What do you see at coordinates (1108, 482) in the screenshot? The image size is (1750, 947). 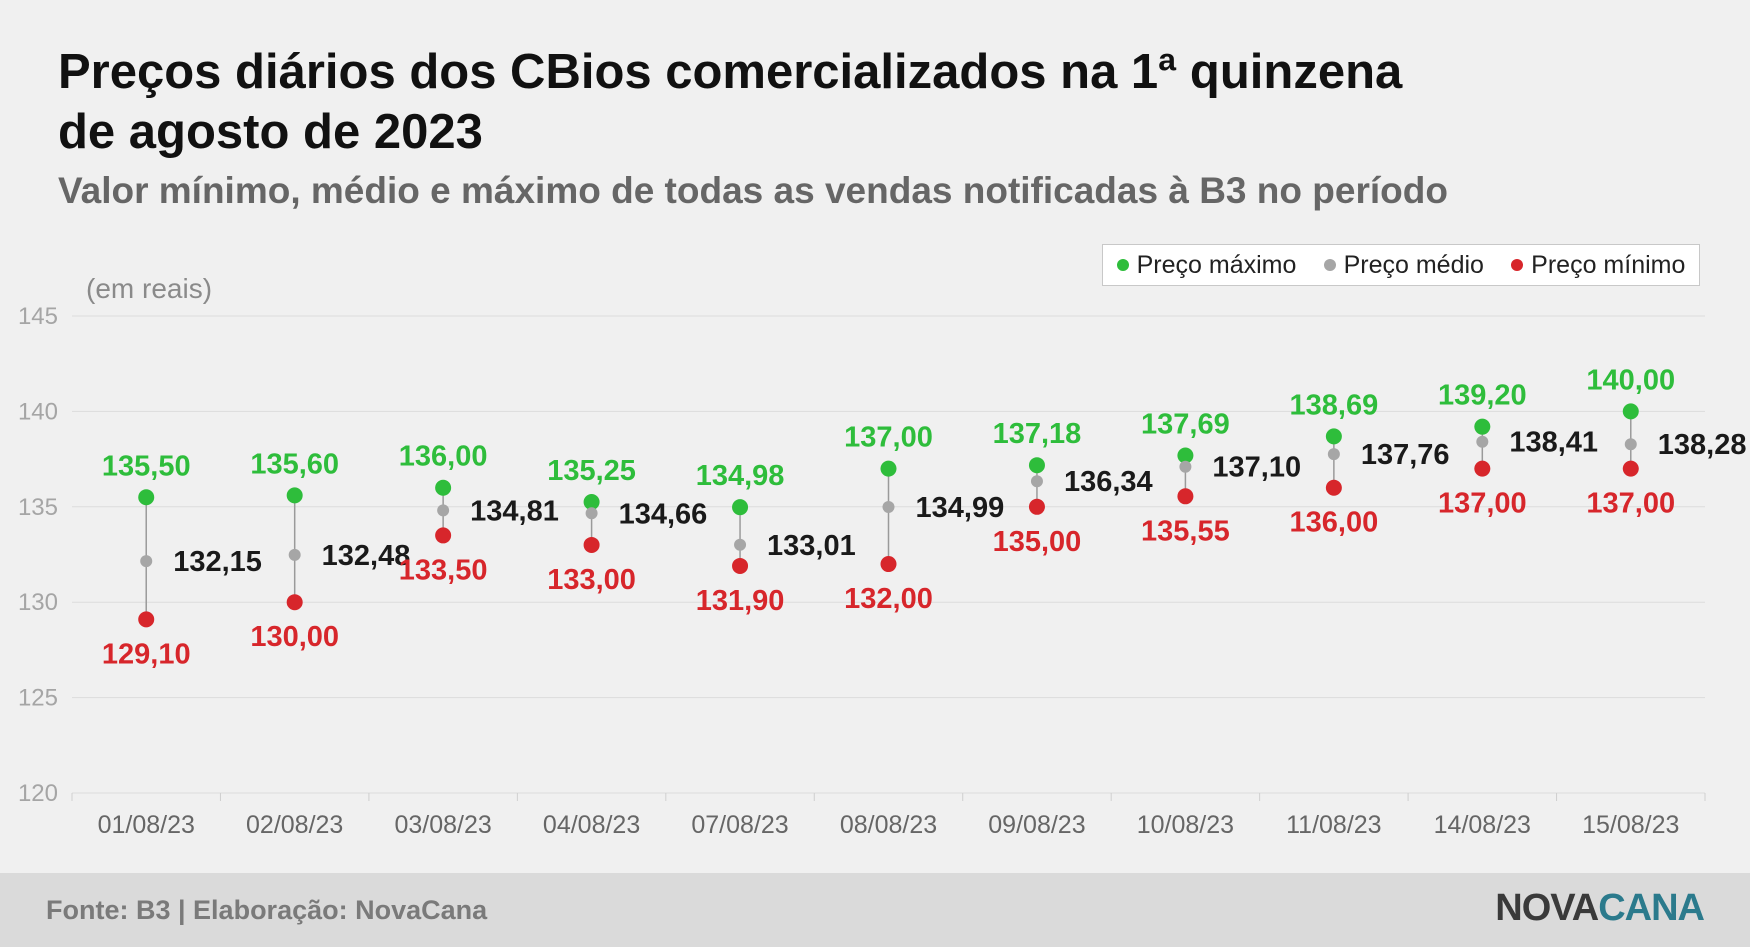 I see `avg-label: 136,34` at bounding box center [1108, 482].